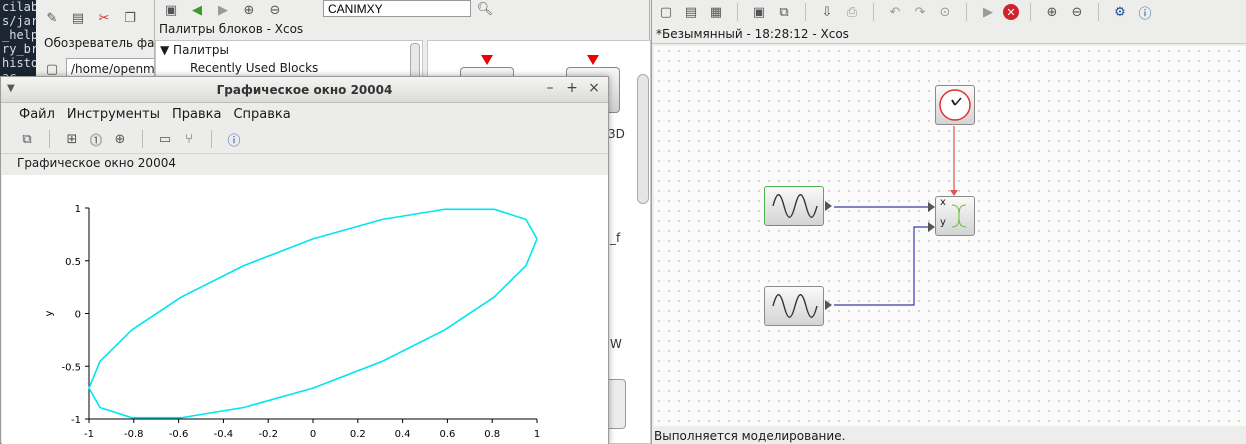  I want to click on tree-root-label: Палитры, so click(201, 50).